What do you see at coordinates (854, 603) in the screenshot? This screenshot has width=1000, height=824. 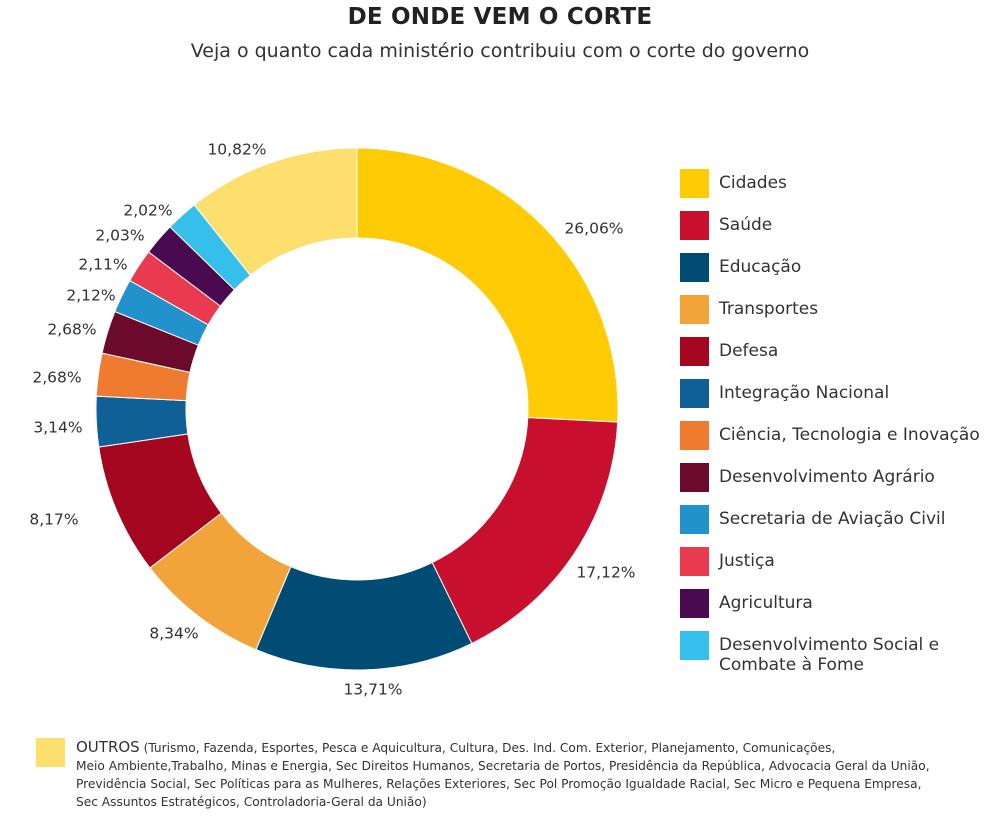 I see `legend-label: Agricultura` at bounding box center [854, 603].